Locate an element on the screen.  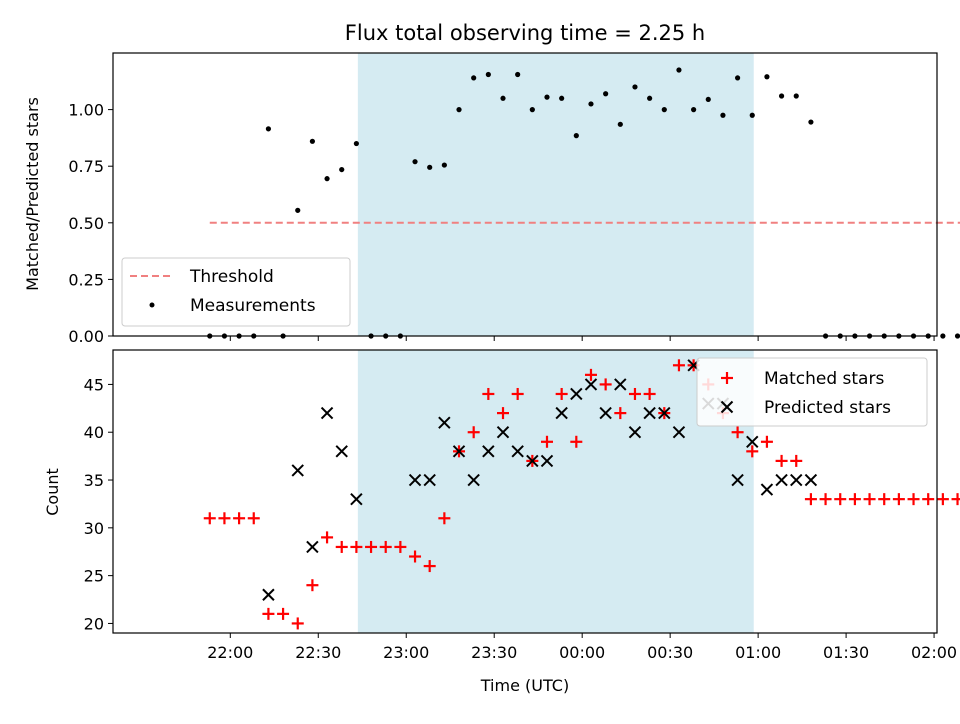
legend-matched-swatch is located at coordinates (727, 378).